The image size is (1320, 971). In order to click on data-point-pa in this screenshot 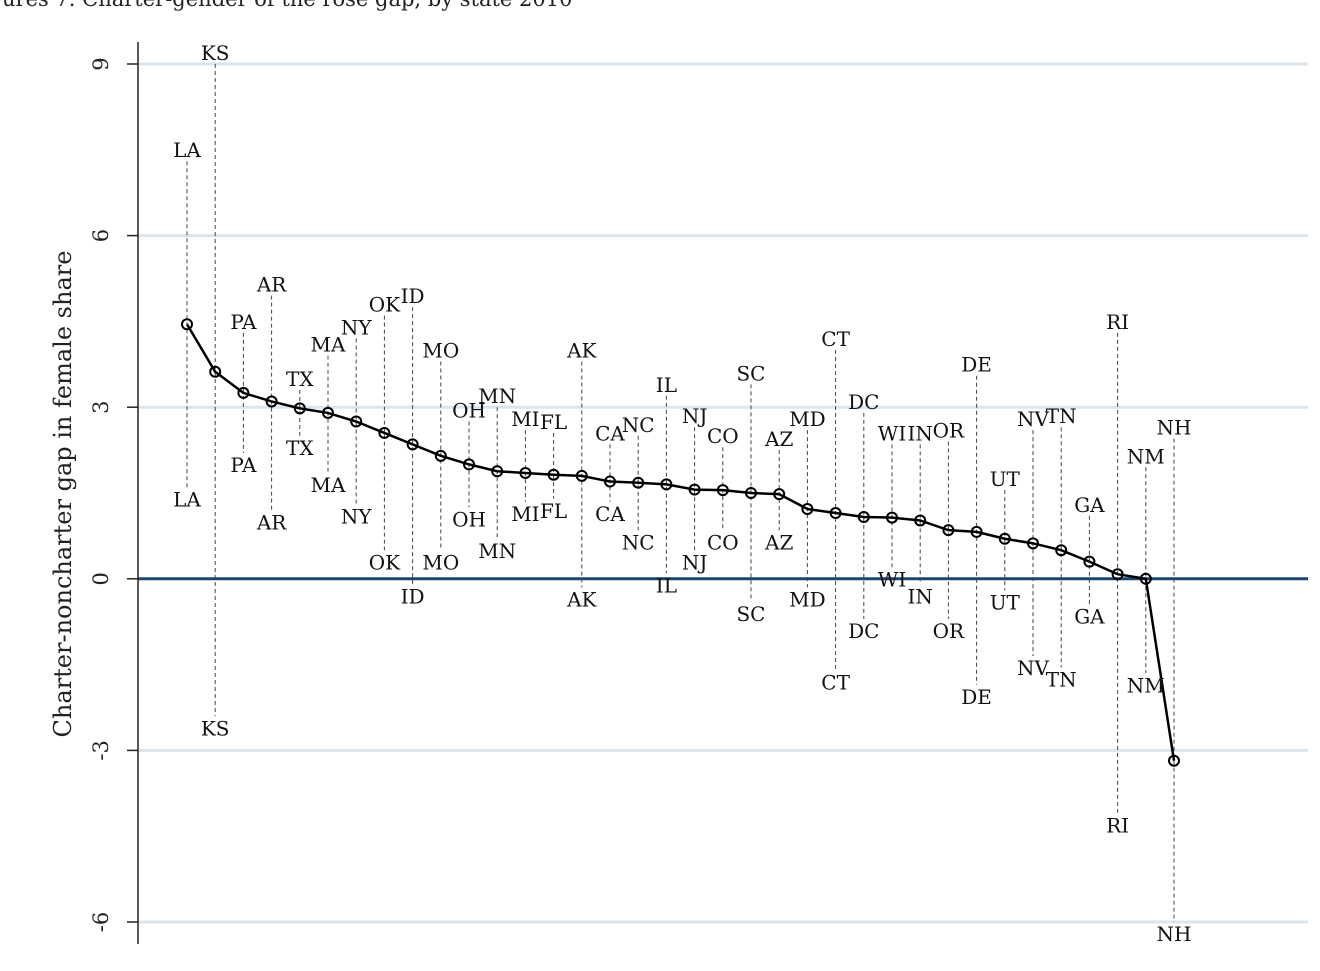, I will do `click(243, 392)`.